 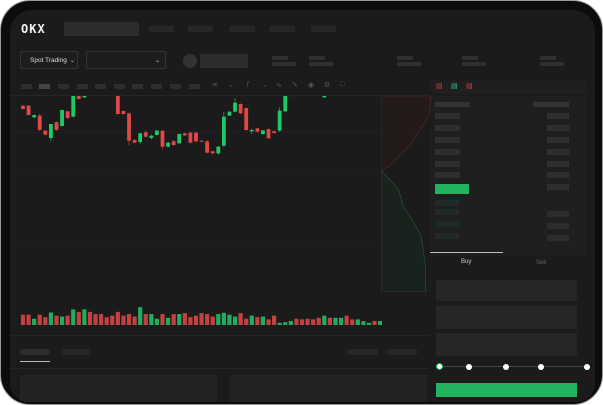 What do you see at coordinates (101, 29) in the screenshot?
I see `search-bar` at bounding box center [101, 29].